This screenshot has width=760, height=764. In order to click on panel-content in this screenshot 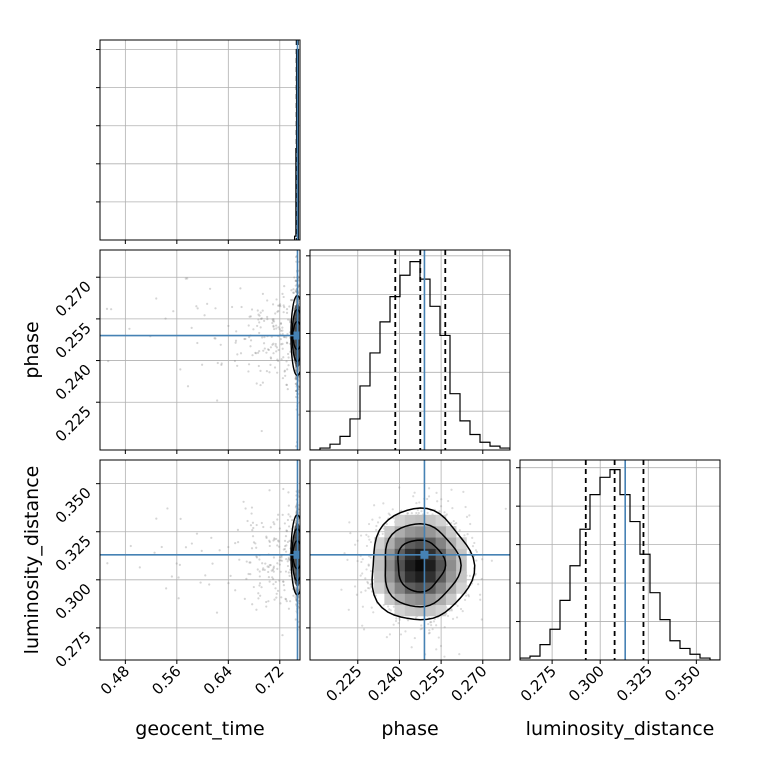, I will do `click(410, 350)`.